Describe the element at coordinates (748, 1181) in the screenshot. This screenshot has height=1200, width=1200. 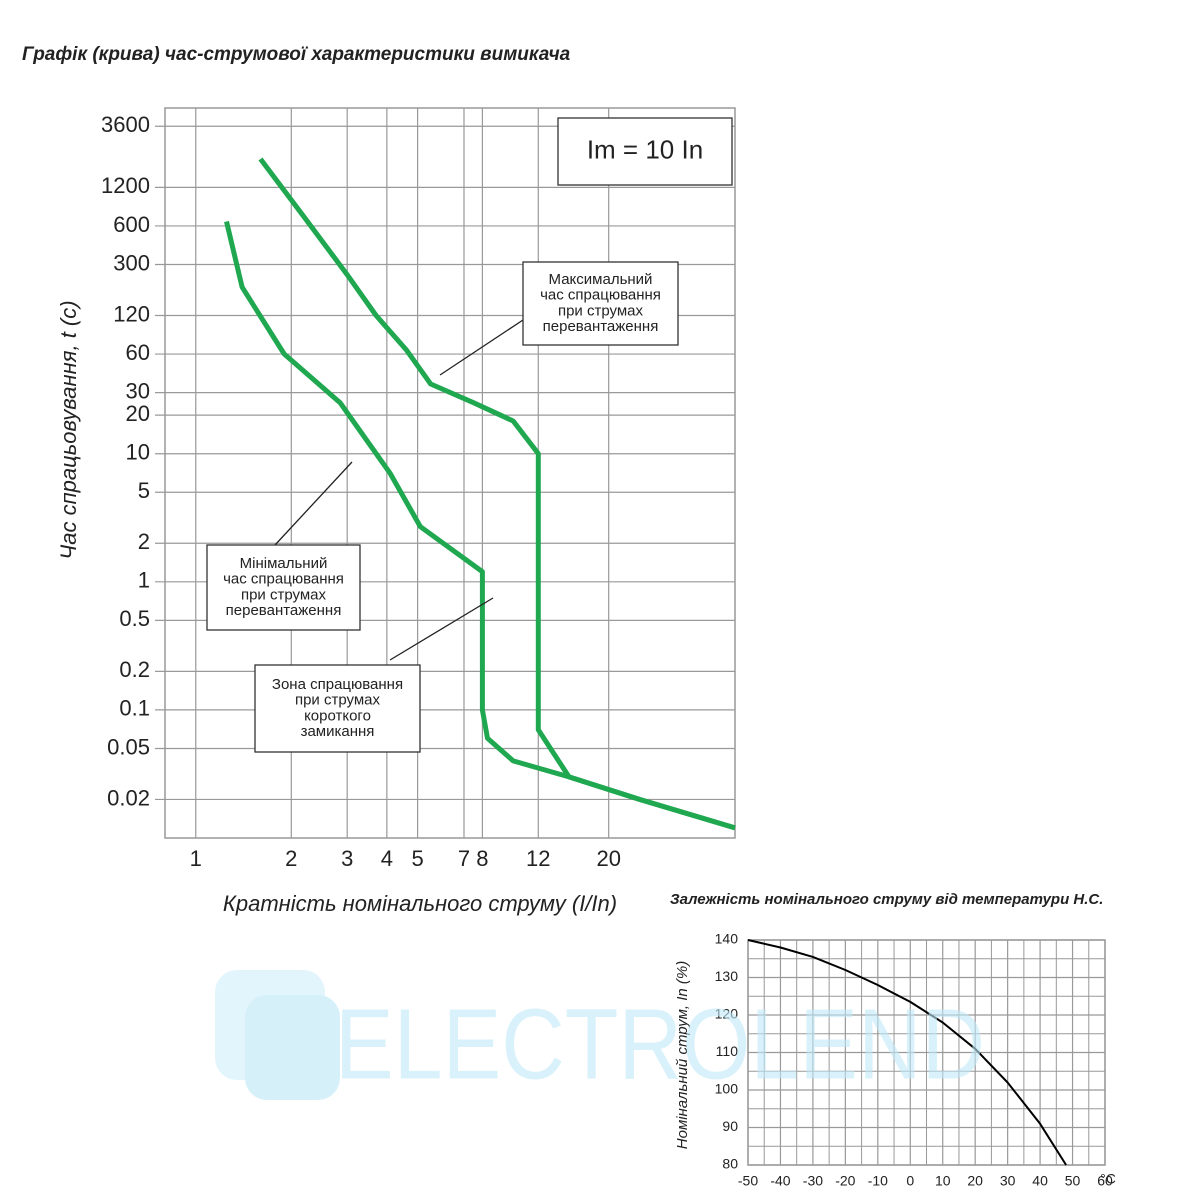
I see `x-tick-label: -50` at that location.